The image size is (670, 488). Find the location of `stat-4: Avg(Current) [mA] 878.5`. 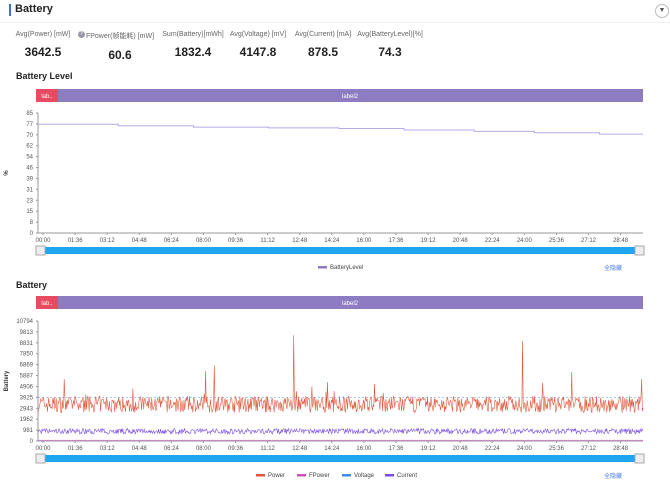

stat-4: Avg(Current) [mA] 878.5 is located at coordinates (323, 45).